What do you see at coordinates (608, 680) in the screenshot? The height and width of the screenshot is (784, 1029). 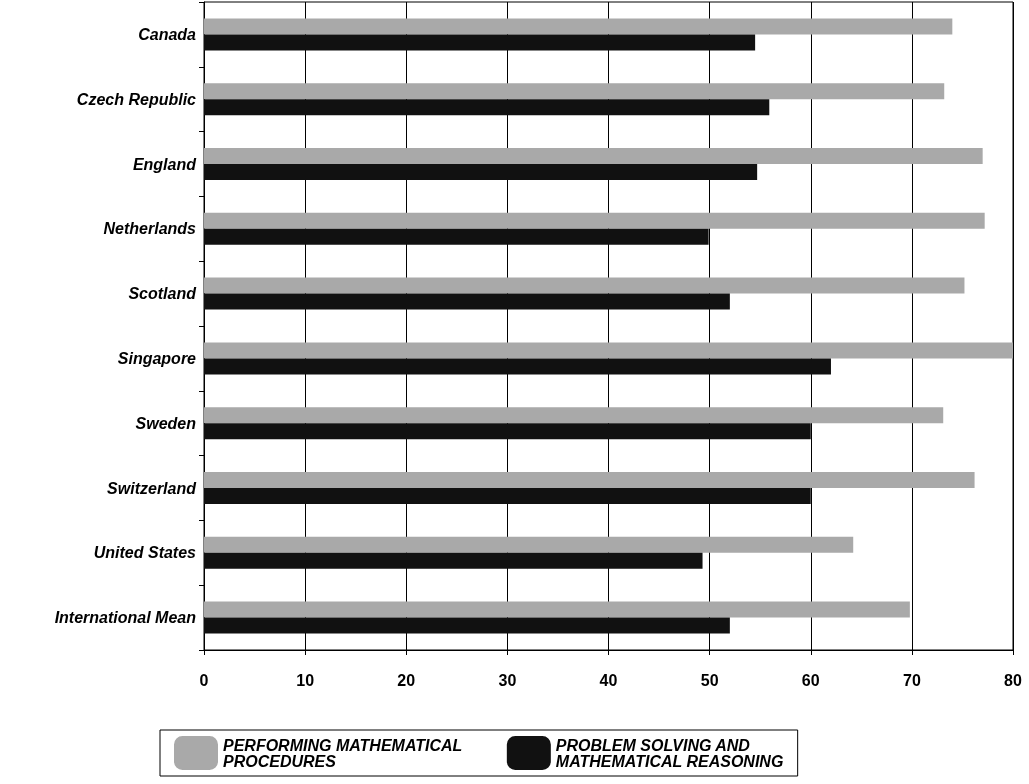 I see `x-tick-label: 40` at bounding box center [608, 680].